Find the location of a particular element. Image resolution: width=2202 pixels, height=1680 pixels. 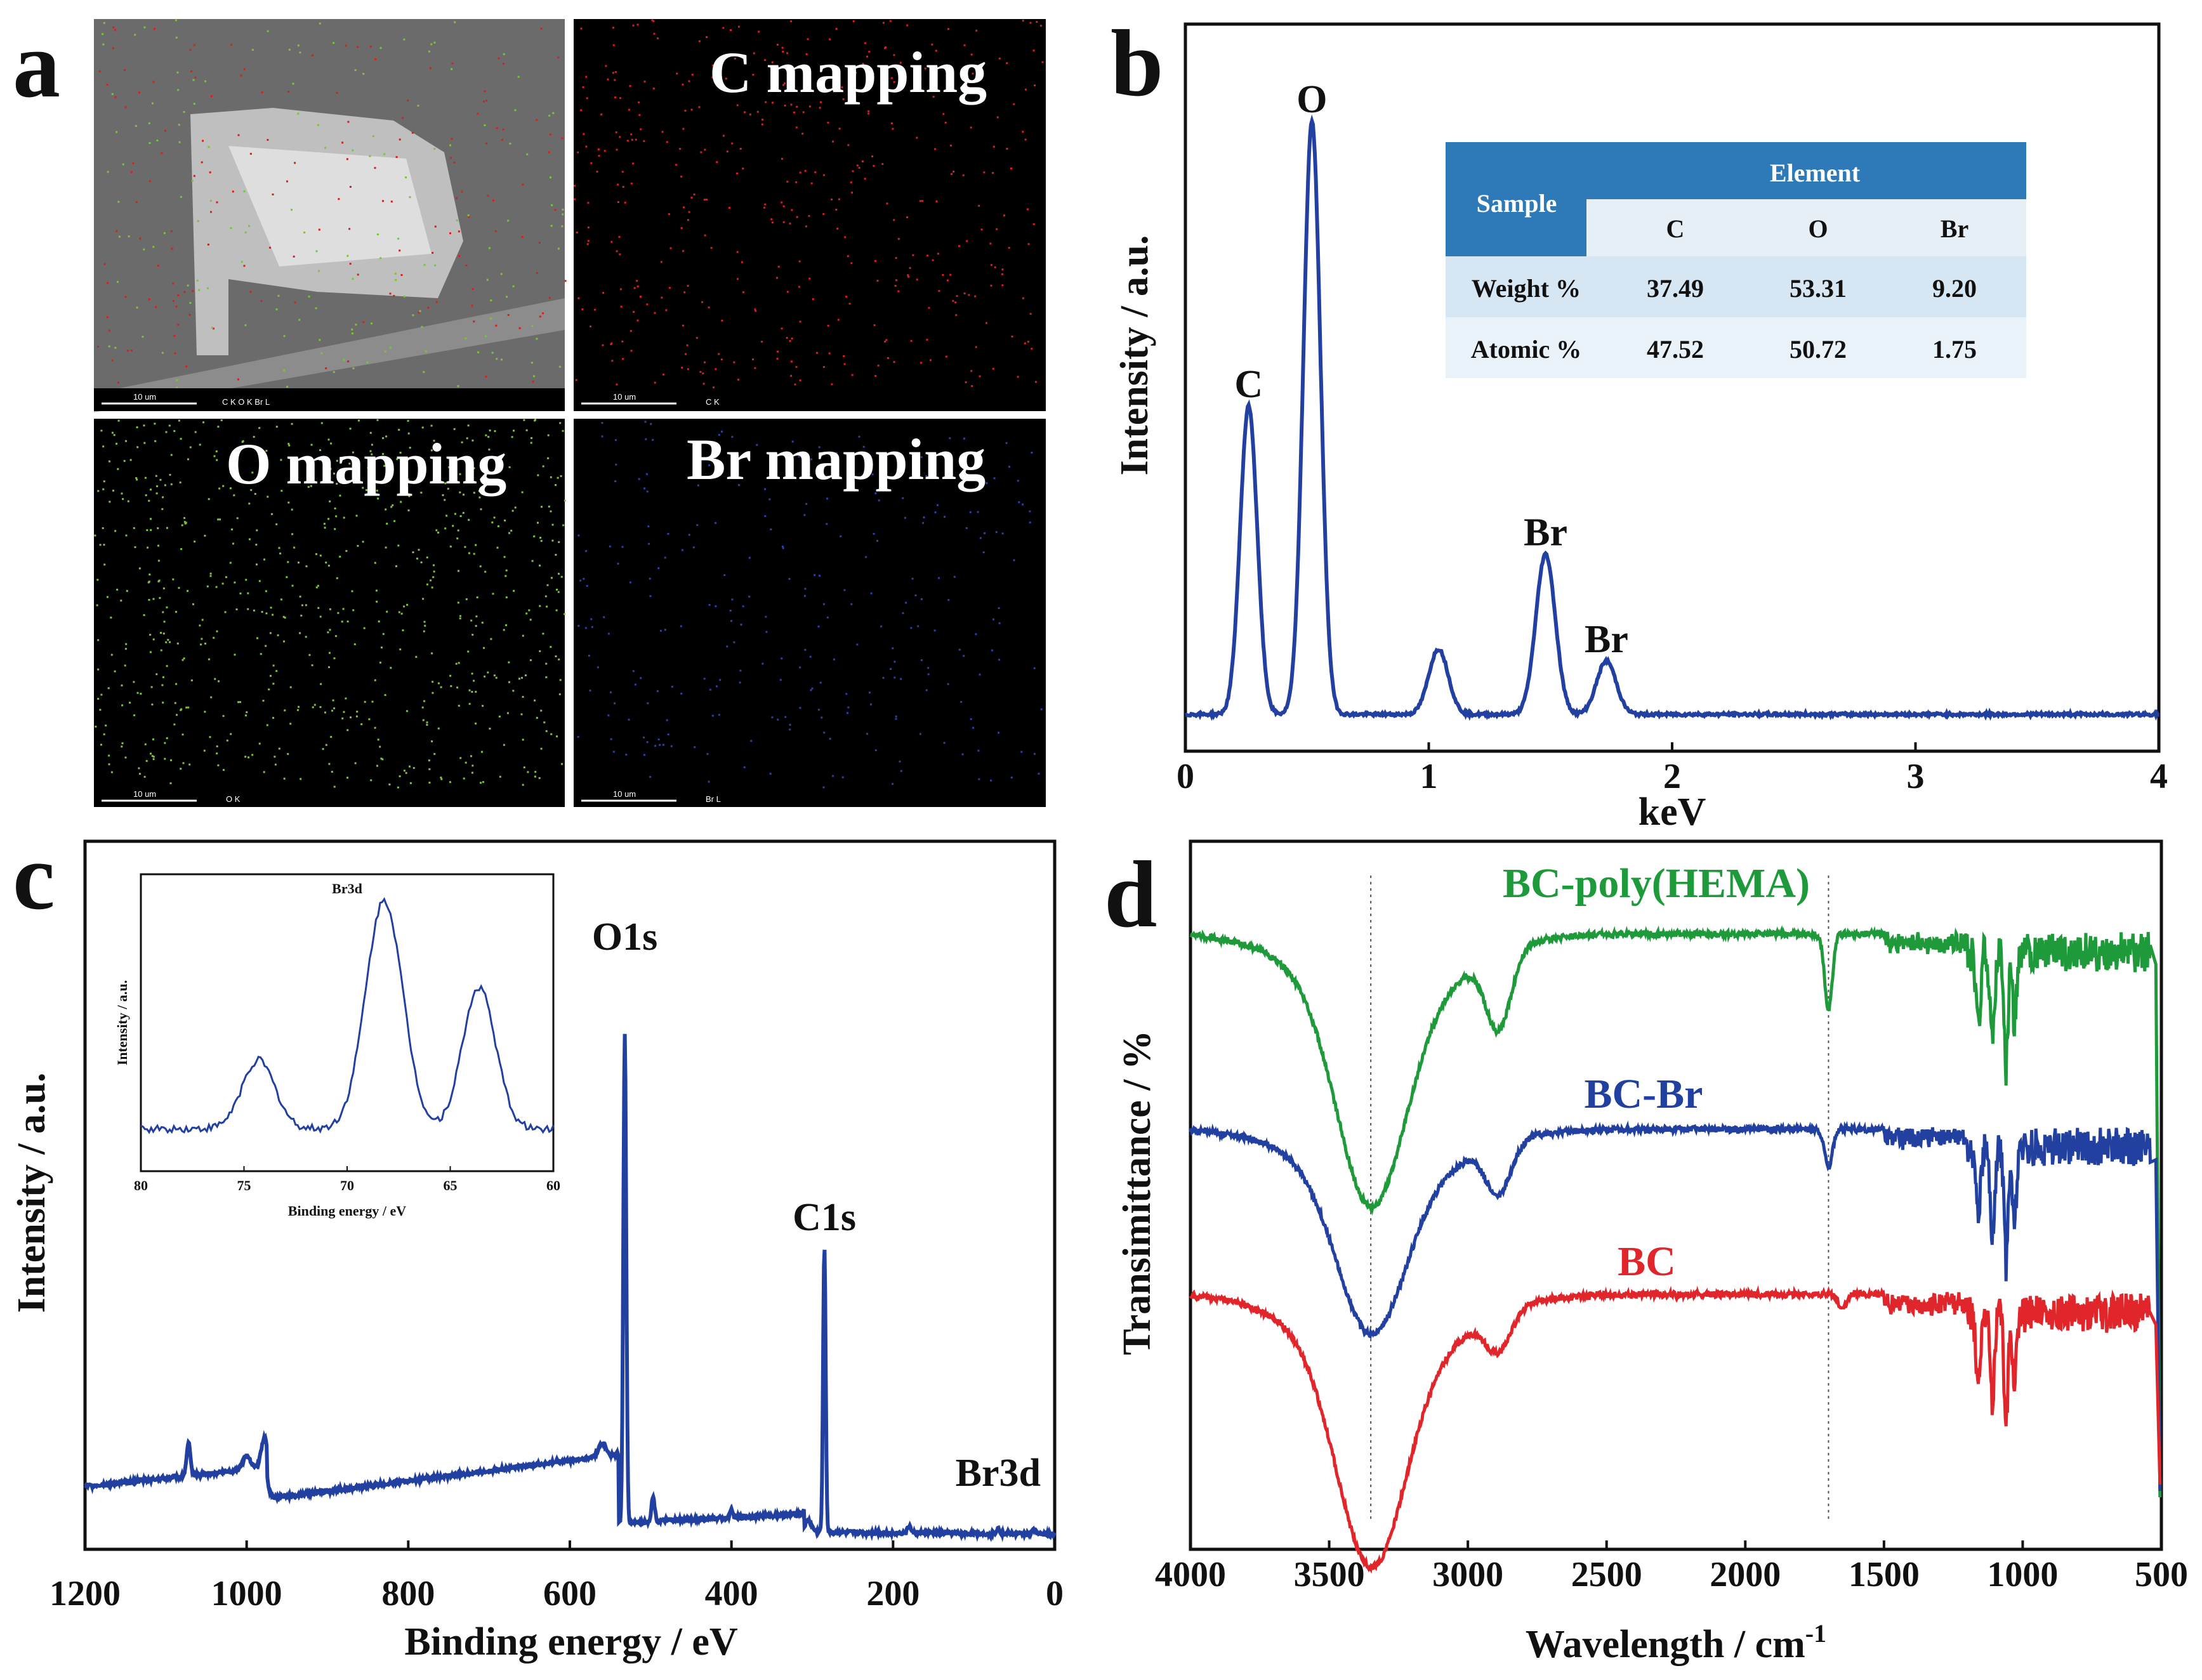

peak-label: O1s is located at coordinates (624, 937).